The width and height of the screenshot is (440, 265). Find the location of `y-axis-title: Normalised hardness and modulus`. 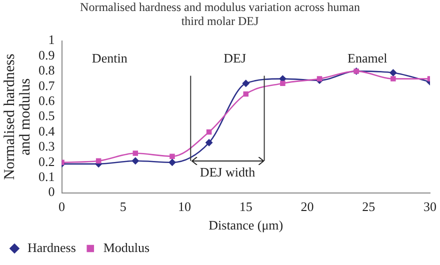

y-axis-title: Normalised hardness and modulus is located at coordinates (18, 117).